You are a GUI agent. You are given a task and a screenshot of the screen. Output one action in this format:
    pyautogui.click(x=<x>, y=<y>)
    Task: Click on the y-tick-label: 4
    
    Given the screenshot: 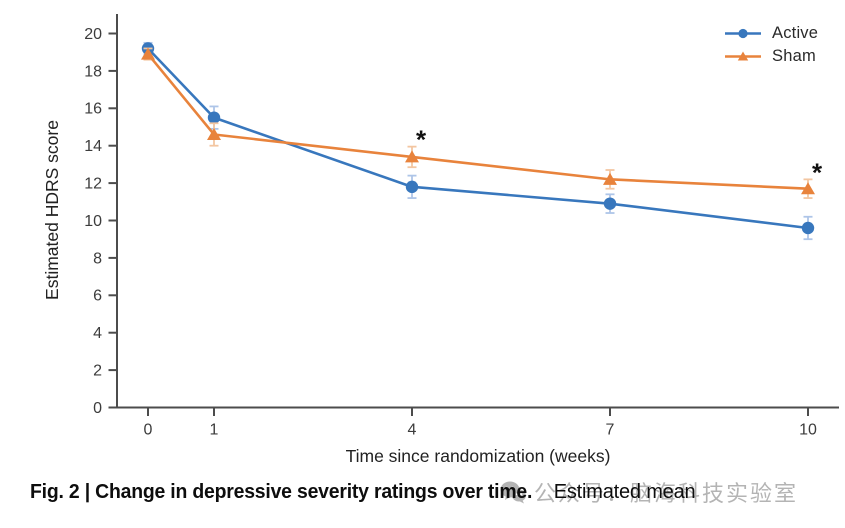 What is the action you would take?
    pyautogui.click(x=97, y=333)
    